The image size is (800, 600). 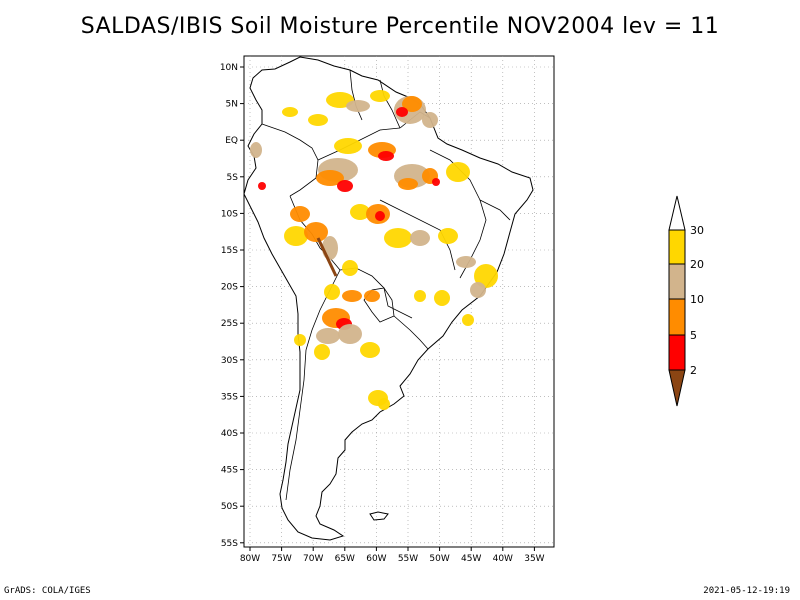 I want to click on lat-tick-label: 20S, so click(x=229, y=288).